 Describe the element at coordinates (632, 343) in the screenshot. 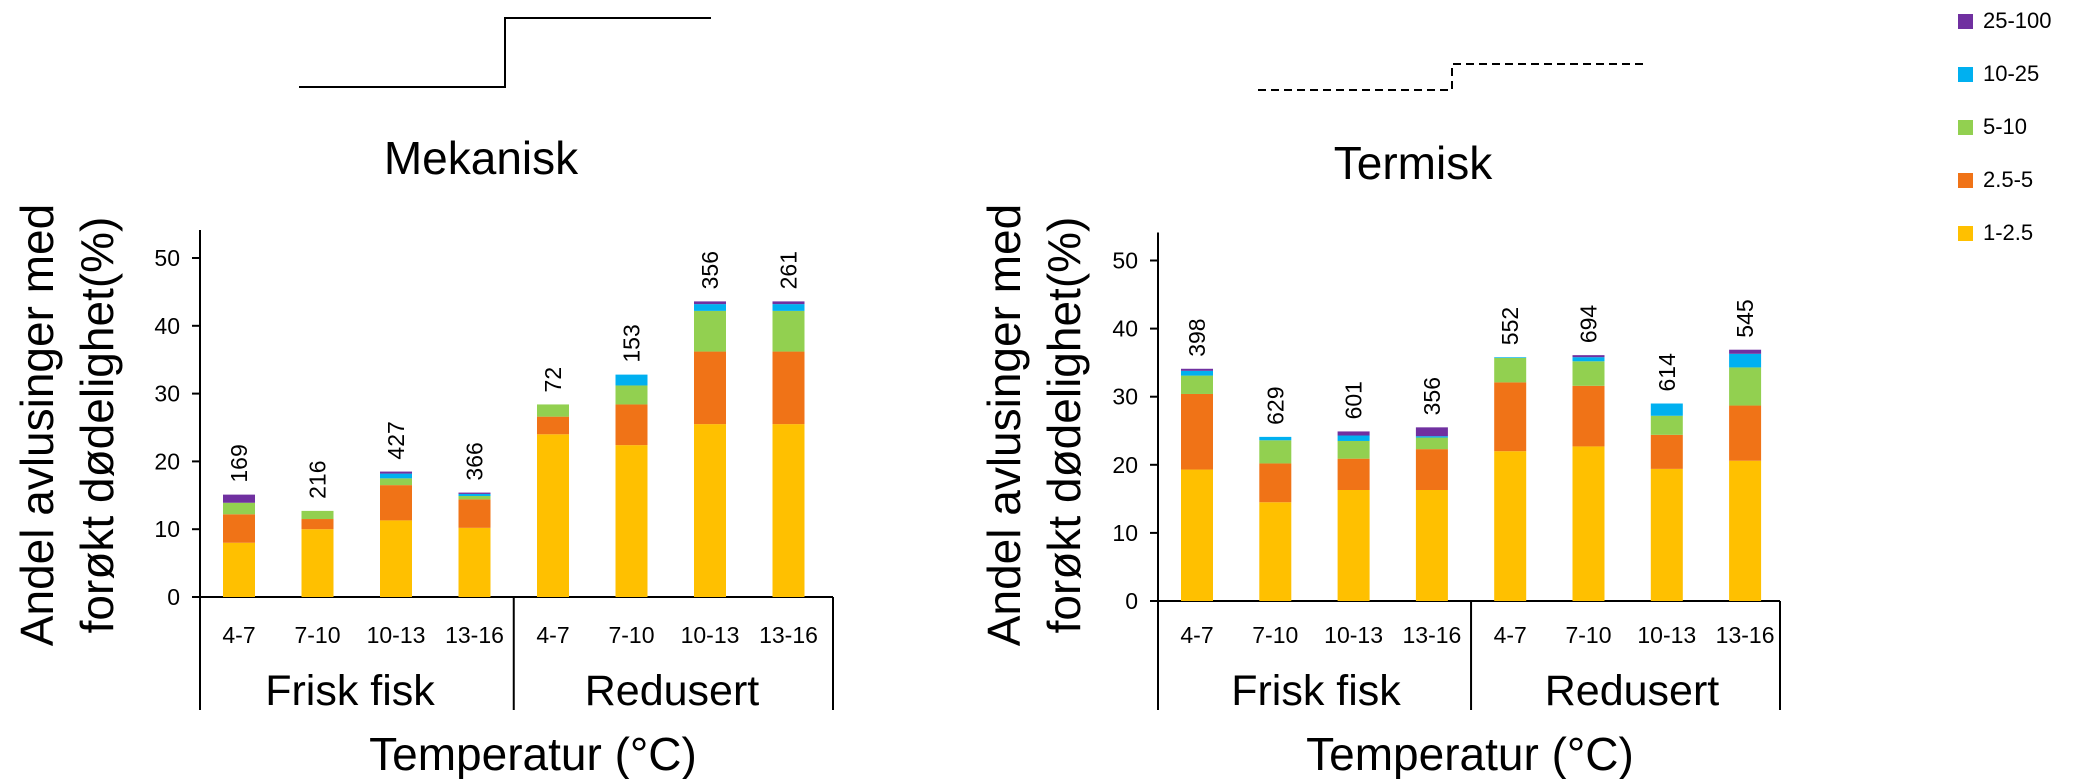

I see `bar-count-label: 153` at that location.